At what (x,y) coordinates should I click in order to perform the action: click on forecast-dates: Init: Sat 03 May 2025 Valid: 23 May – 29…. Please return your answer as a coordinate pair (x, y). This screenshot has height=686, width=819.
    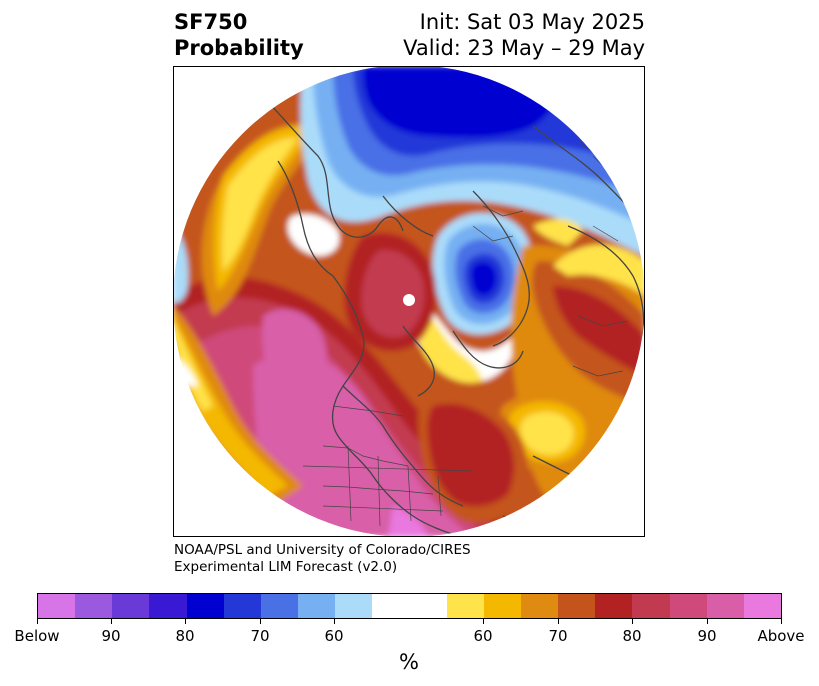
    Looking at the image, I should click on (487, 35).